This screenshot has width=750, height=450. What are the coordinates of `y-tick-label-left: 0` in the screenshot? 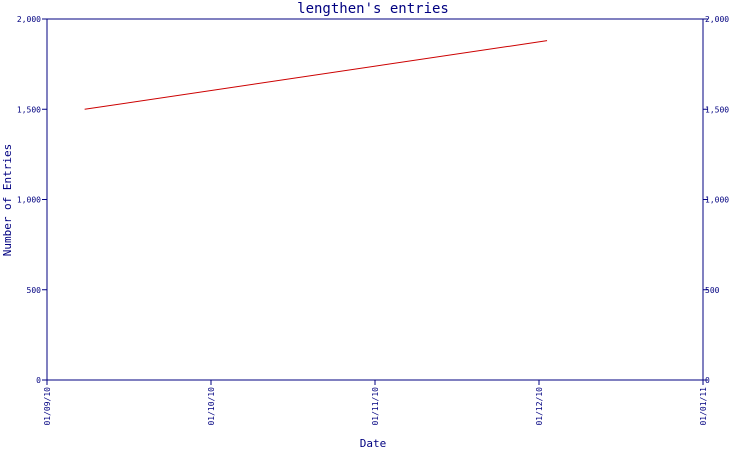 It's located at (38, 380).